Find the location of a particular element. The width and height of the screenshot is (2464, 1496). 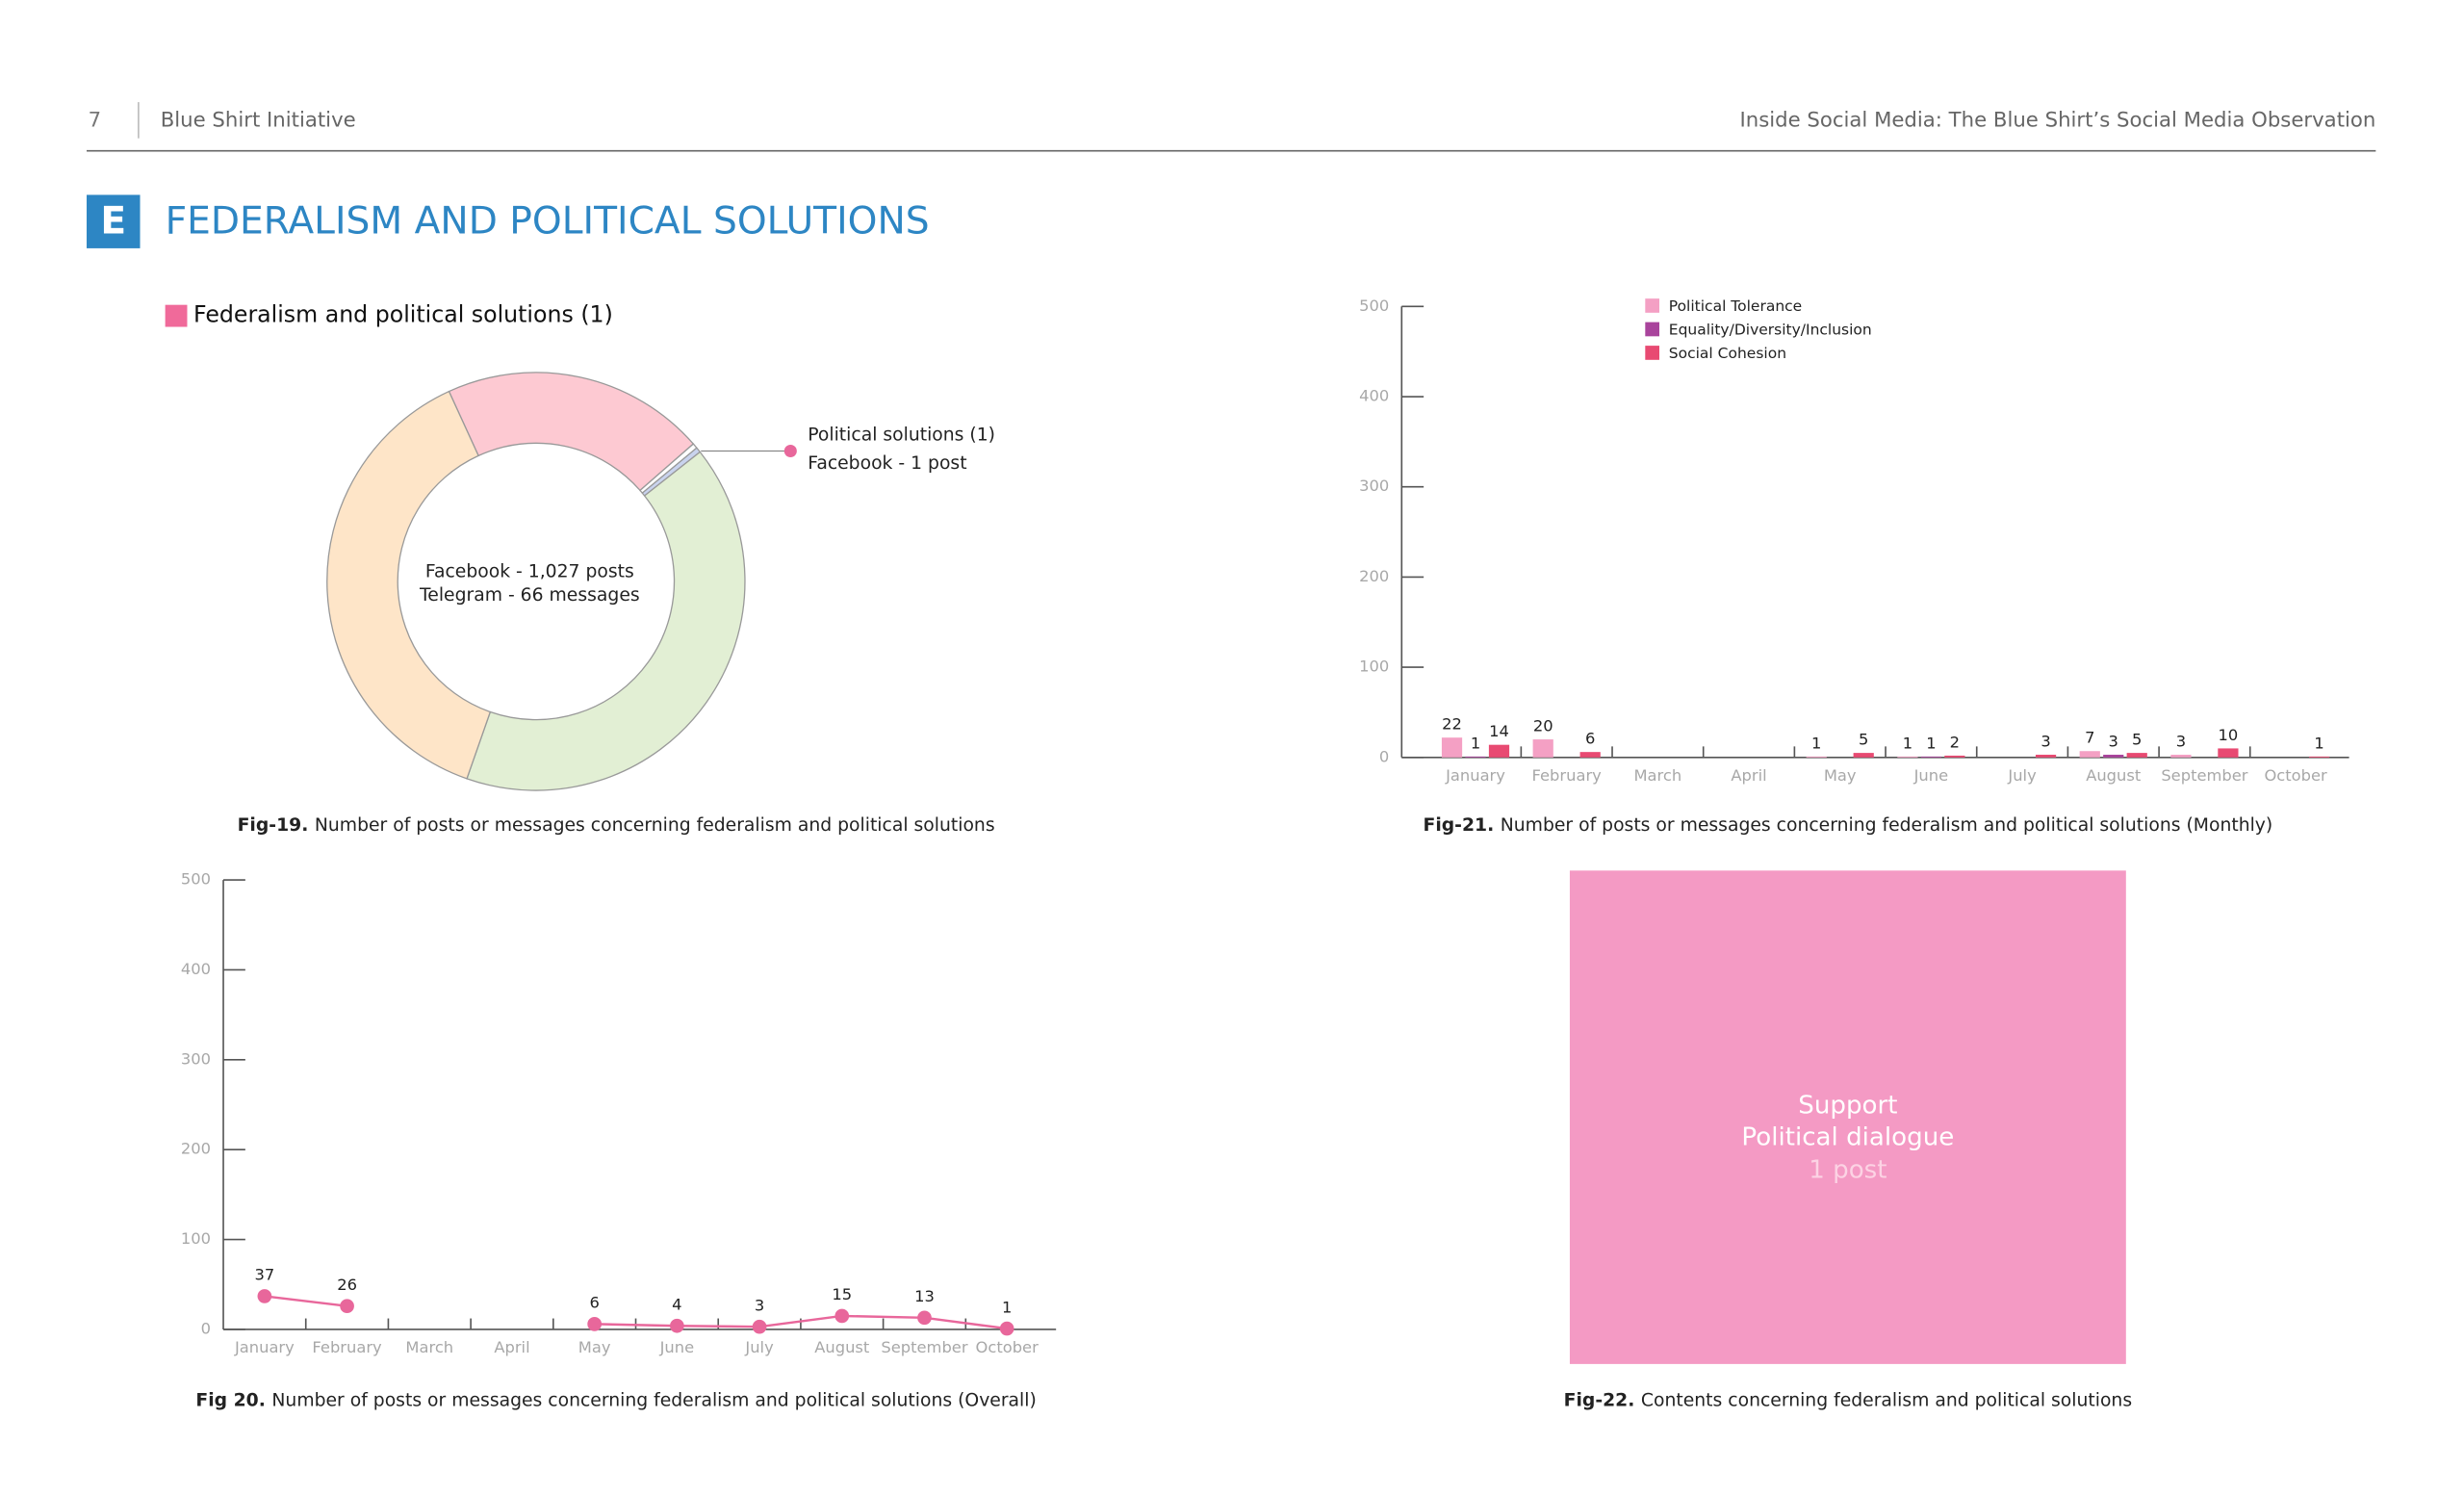

annotation: Political solutions (1) is located at coordinates (901, 436).